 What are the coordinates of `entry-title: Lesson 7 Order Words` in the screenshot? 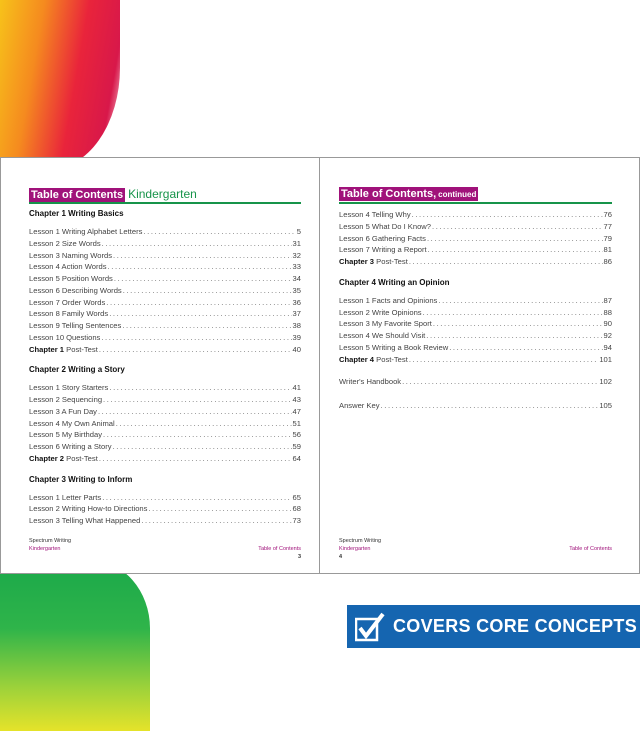 It's located at (67, 302).